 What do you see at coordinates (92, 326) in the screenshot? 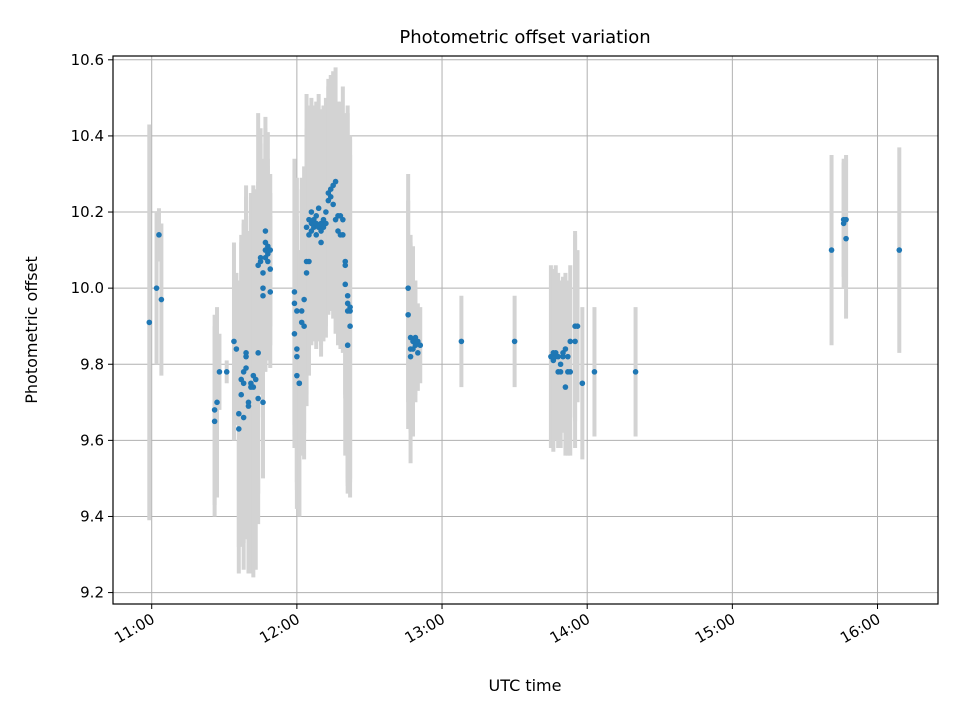
I see `y-axis-ticks: 9.2 9.4 9.6 9.8 10.0 10.2 10.4 10.6` at bounding box center [92, 326].